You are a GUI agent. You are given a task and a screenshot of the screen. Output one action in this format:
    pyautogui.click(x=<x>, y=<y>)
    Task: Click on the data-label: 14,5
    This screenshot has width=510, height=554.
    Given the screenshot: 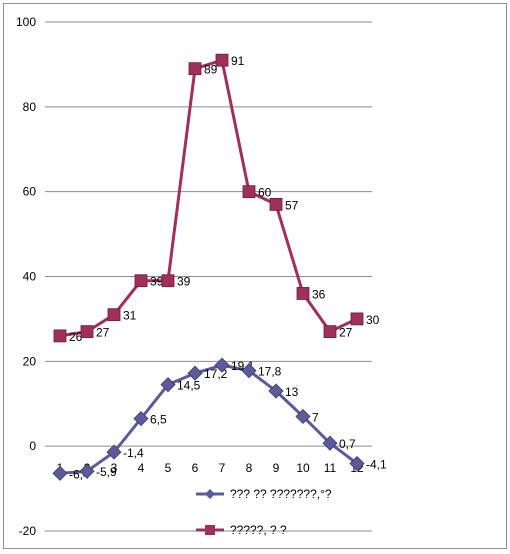 What is the action you would take?
    pyautogui.click(x=189, y=386)
    